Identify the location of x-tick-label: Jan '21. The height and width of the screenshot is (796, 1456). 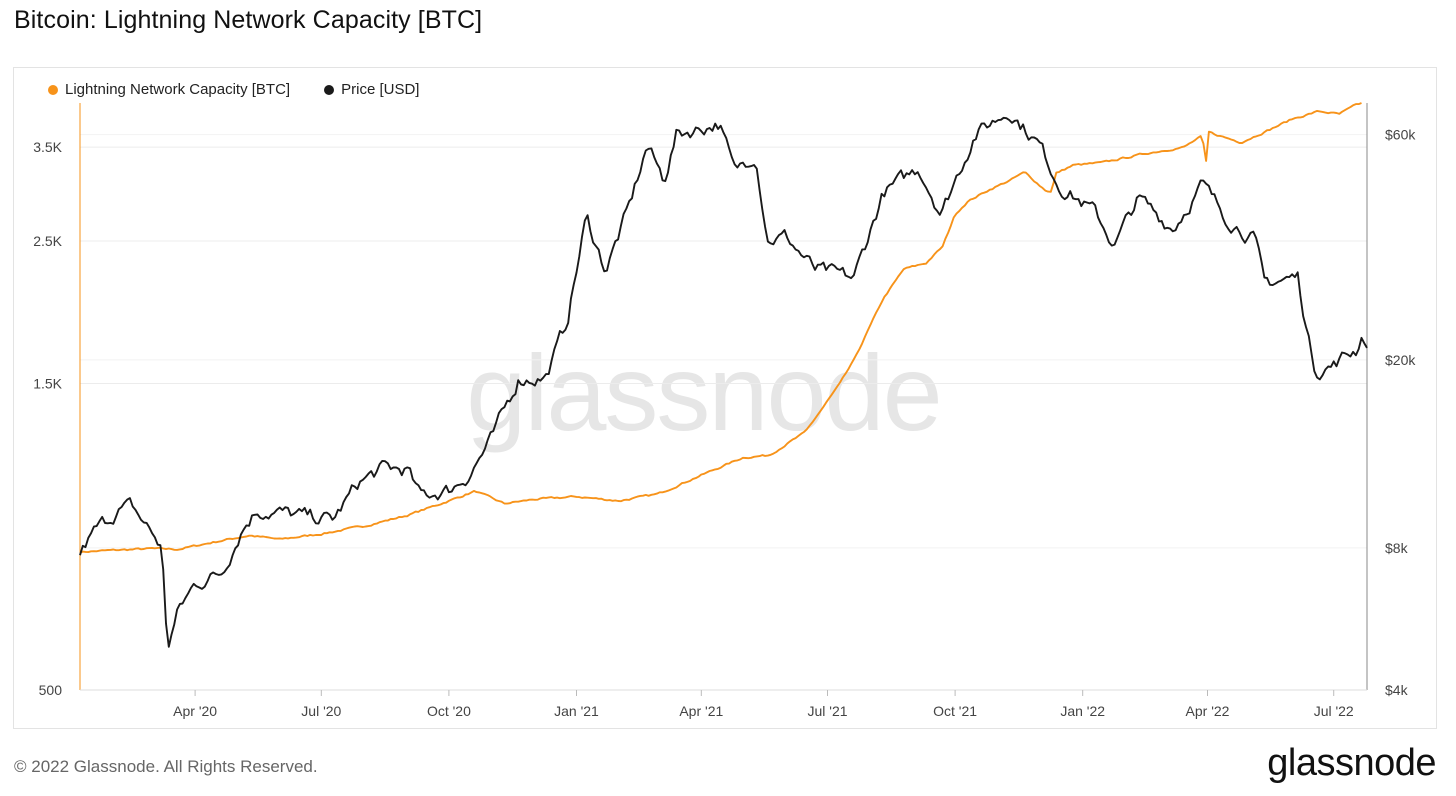
(576, 711).